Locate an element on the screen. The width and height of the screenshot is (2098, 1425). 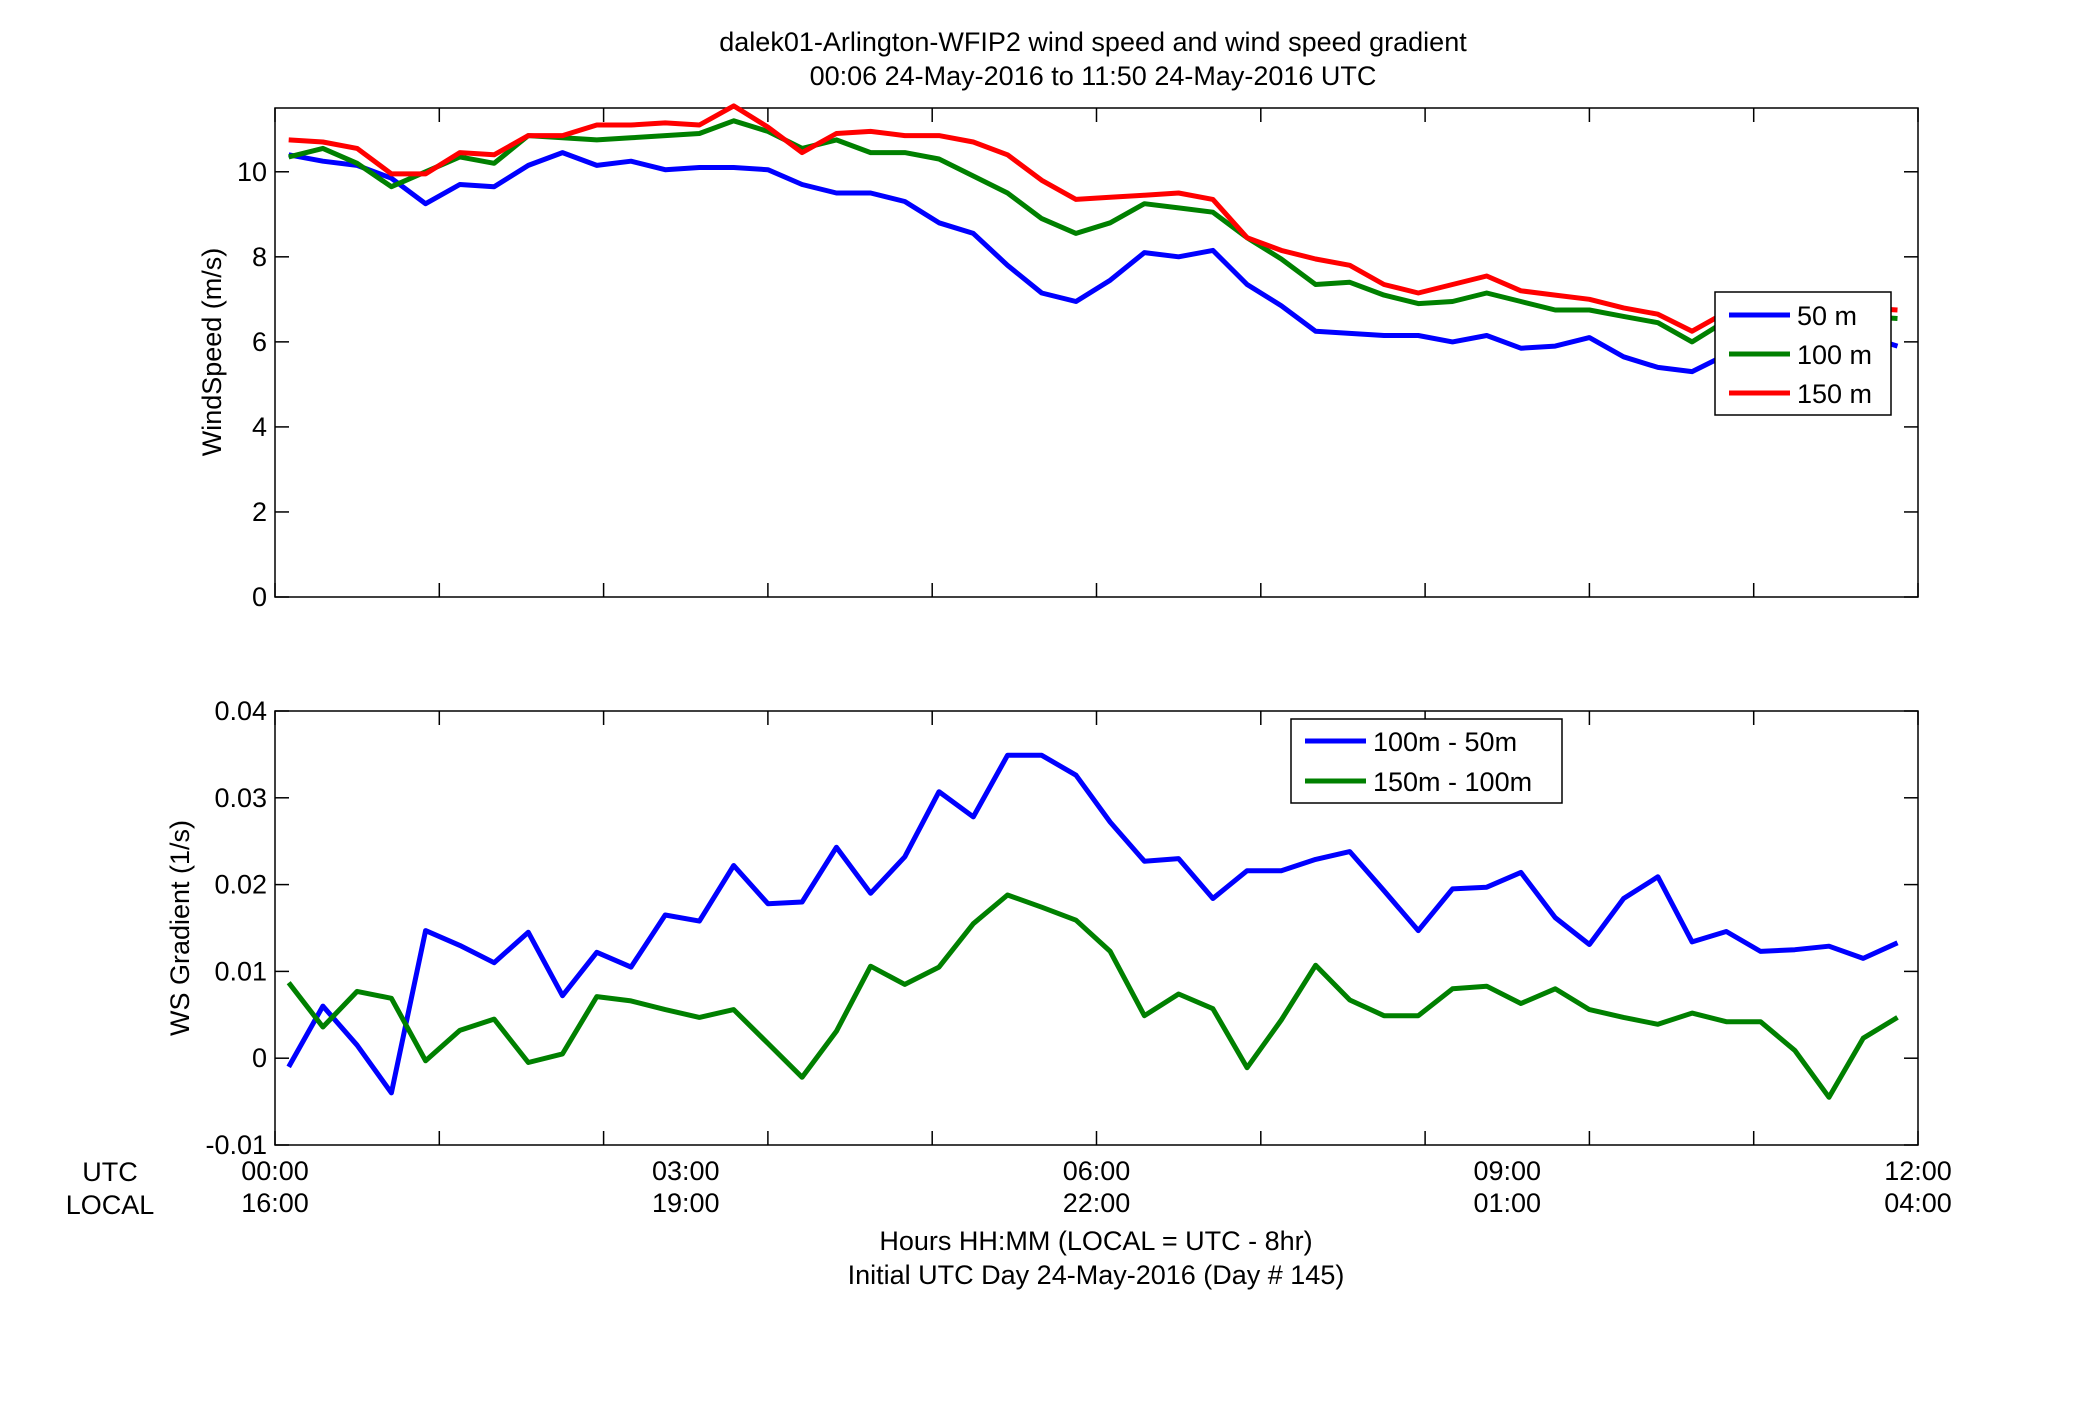
x-axis-label: Hours HH:MM (LOCAL = UTC - 8hr) is located at coordinates (1095, 1241).